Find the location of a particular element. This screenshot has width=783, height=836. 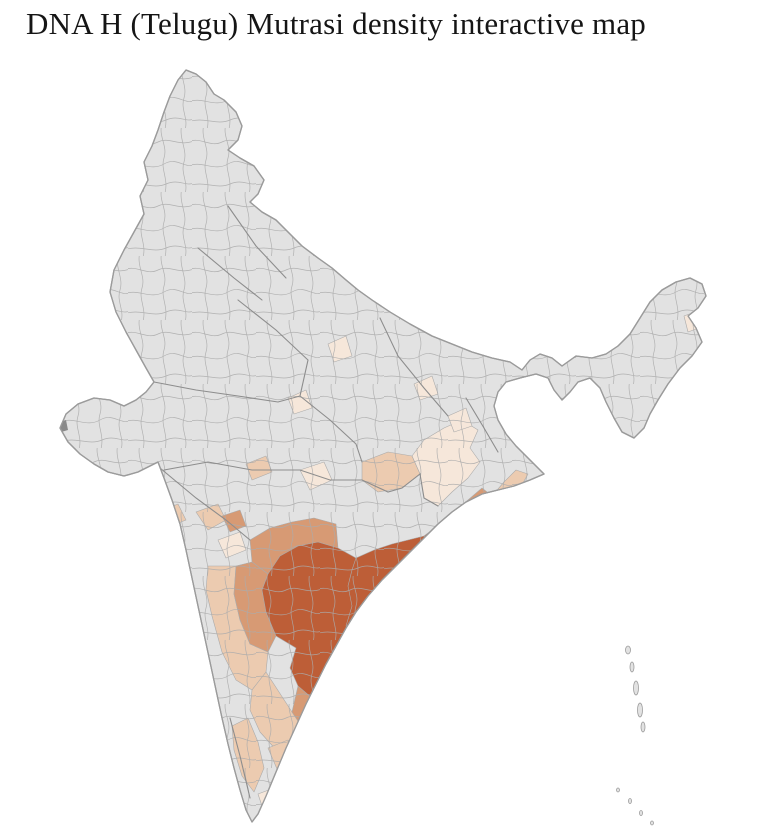

urban-district-kolkata is located at coordinates (544, 461).